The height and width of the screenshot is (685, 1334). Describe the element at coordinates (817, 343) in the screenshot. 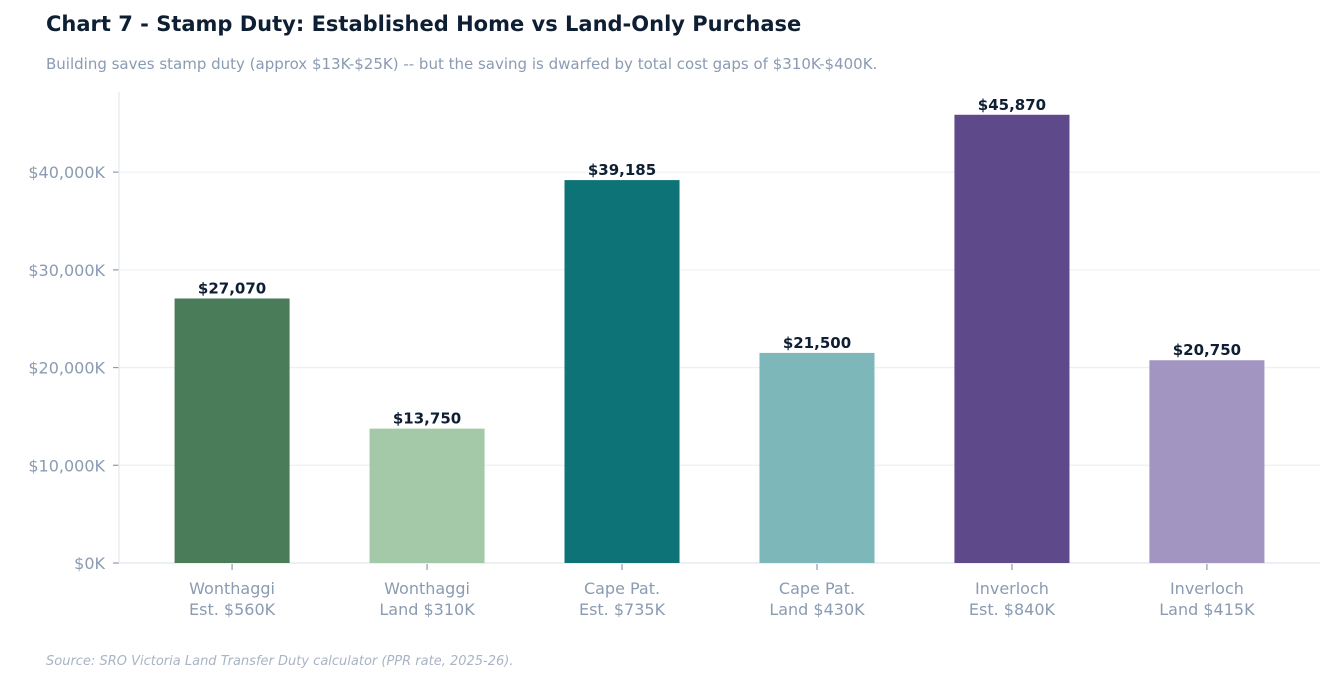

I see `data-label: $21,500` at that location.